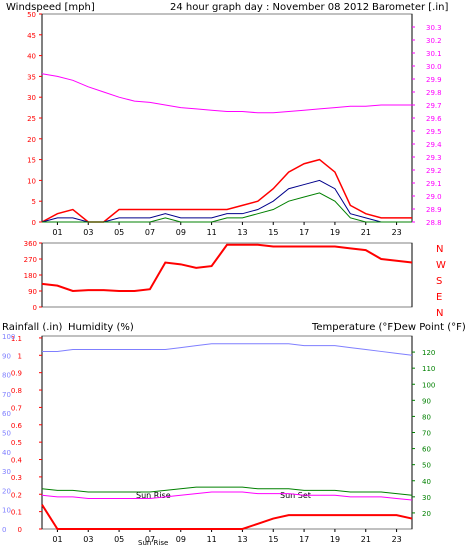  I want to click on wind-panel-x-tick-label: 23, so click(397, 232).